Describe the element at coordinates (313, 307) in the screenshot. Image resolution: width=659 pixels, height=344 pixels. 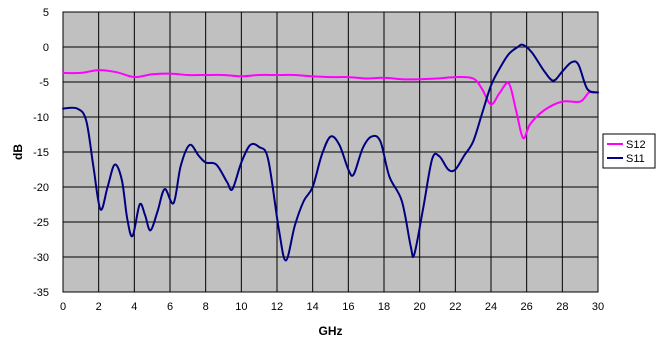
I see `x-tick-label: 14` at that location.